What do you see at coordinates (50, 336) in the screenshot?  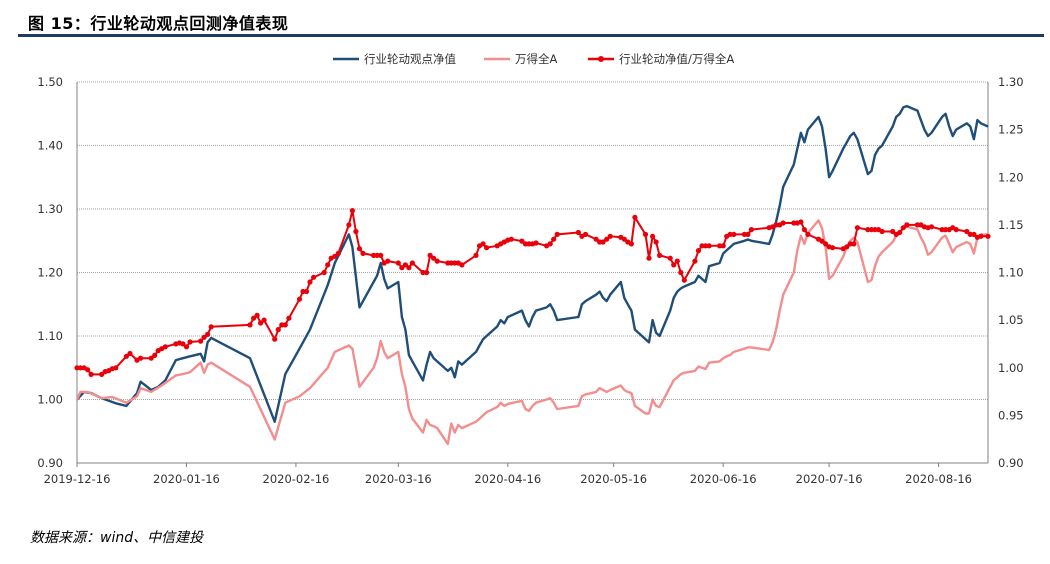 I see `y-left-tick-label: 1.10` at bounding box center [50, 336].